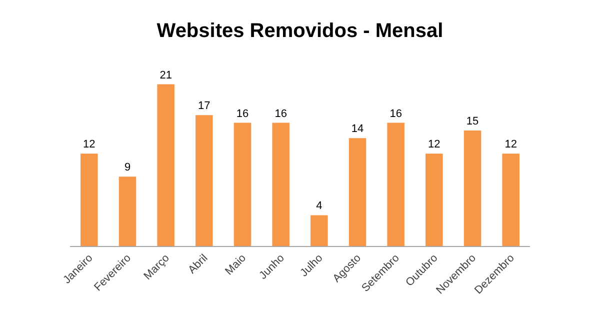 The width and height of the screenshot is (600, 326). I want to click on chart-title: Websites Removidos - Mensal, so click(300, 31).